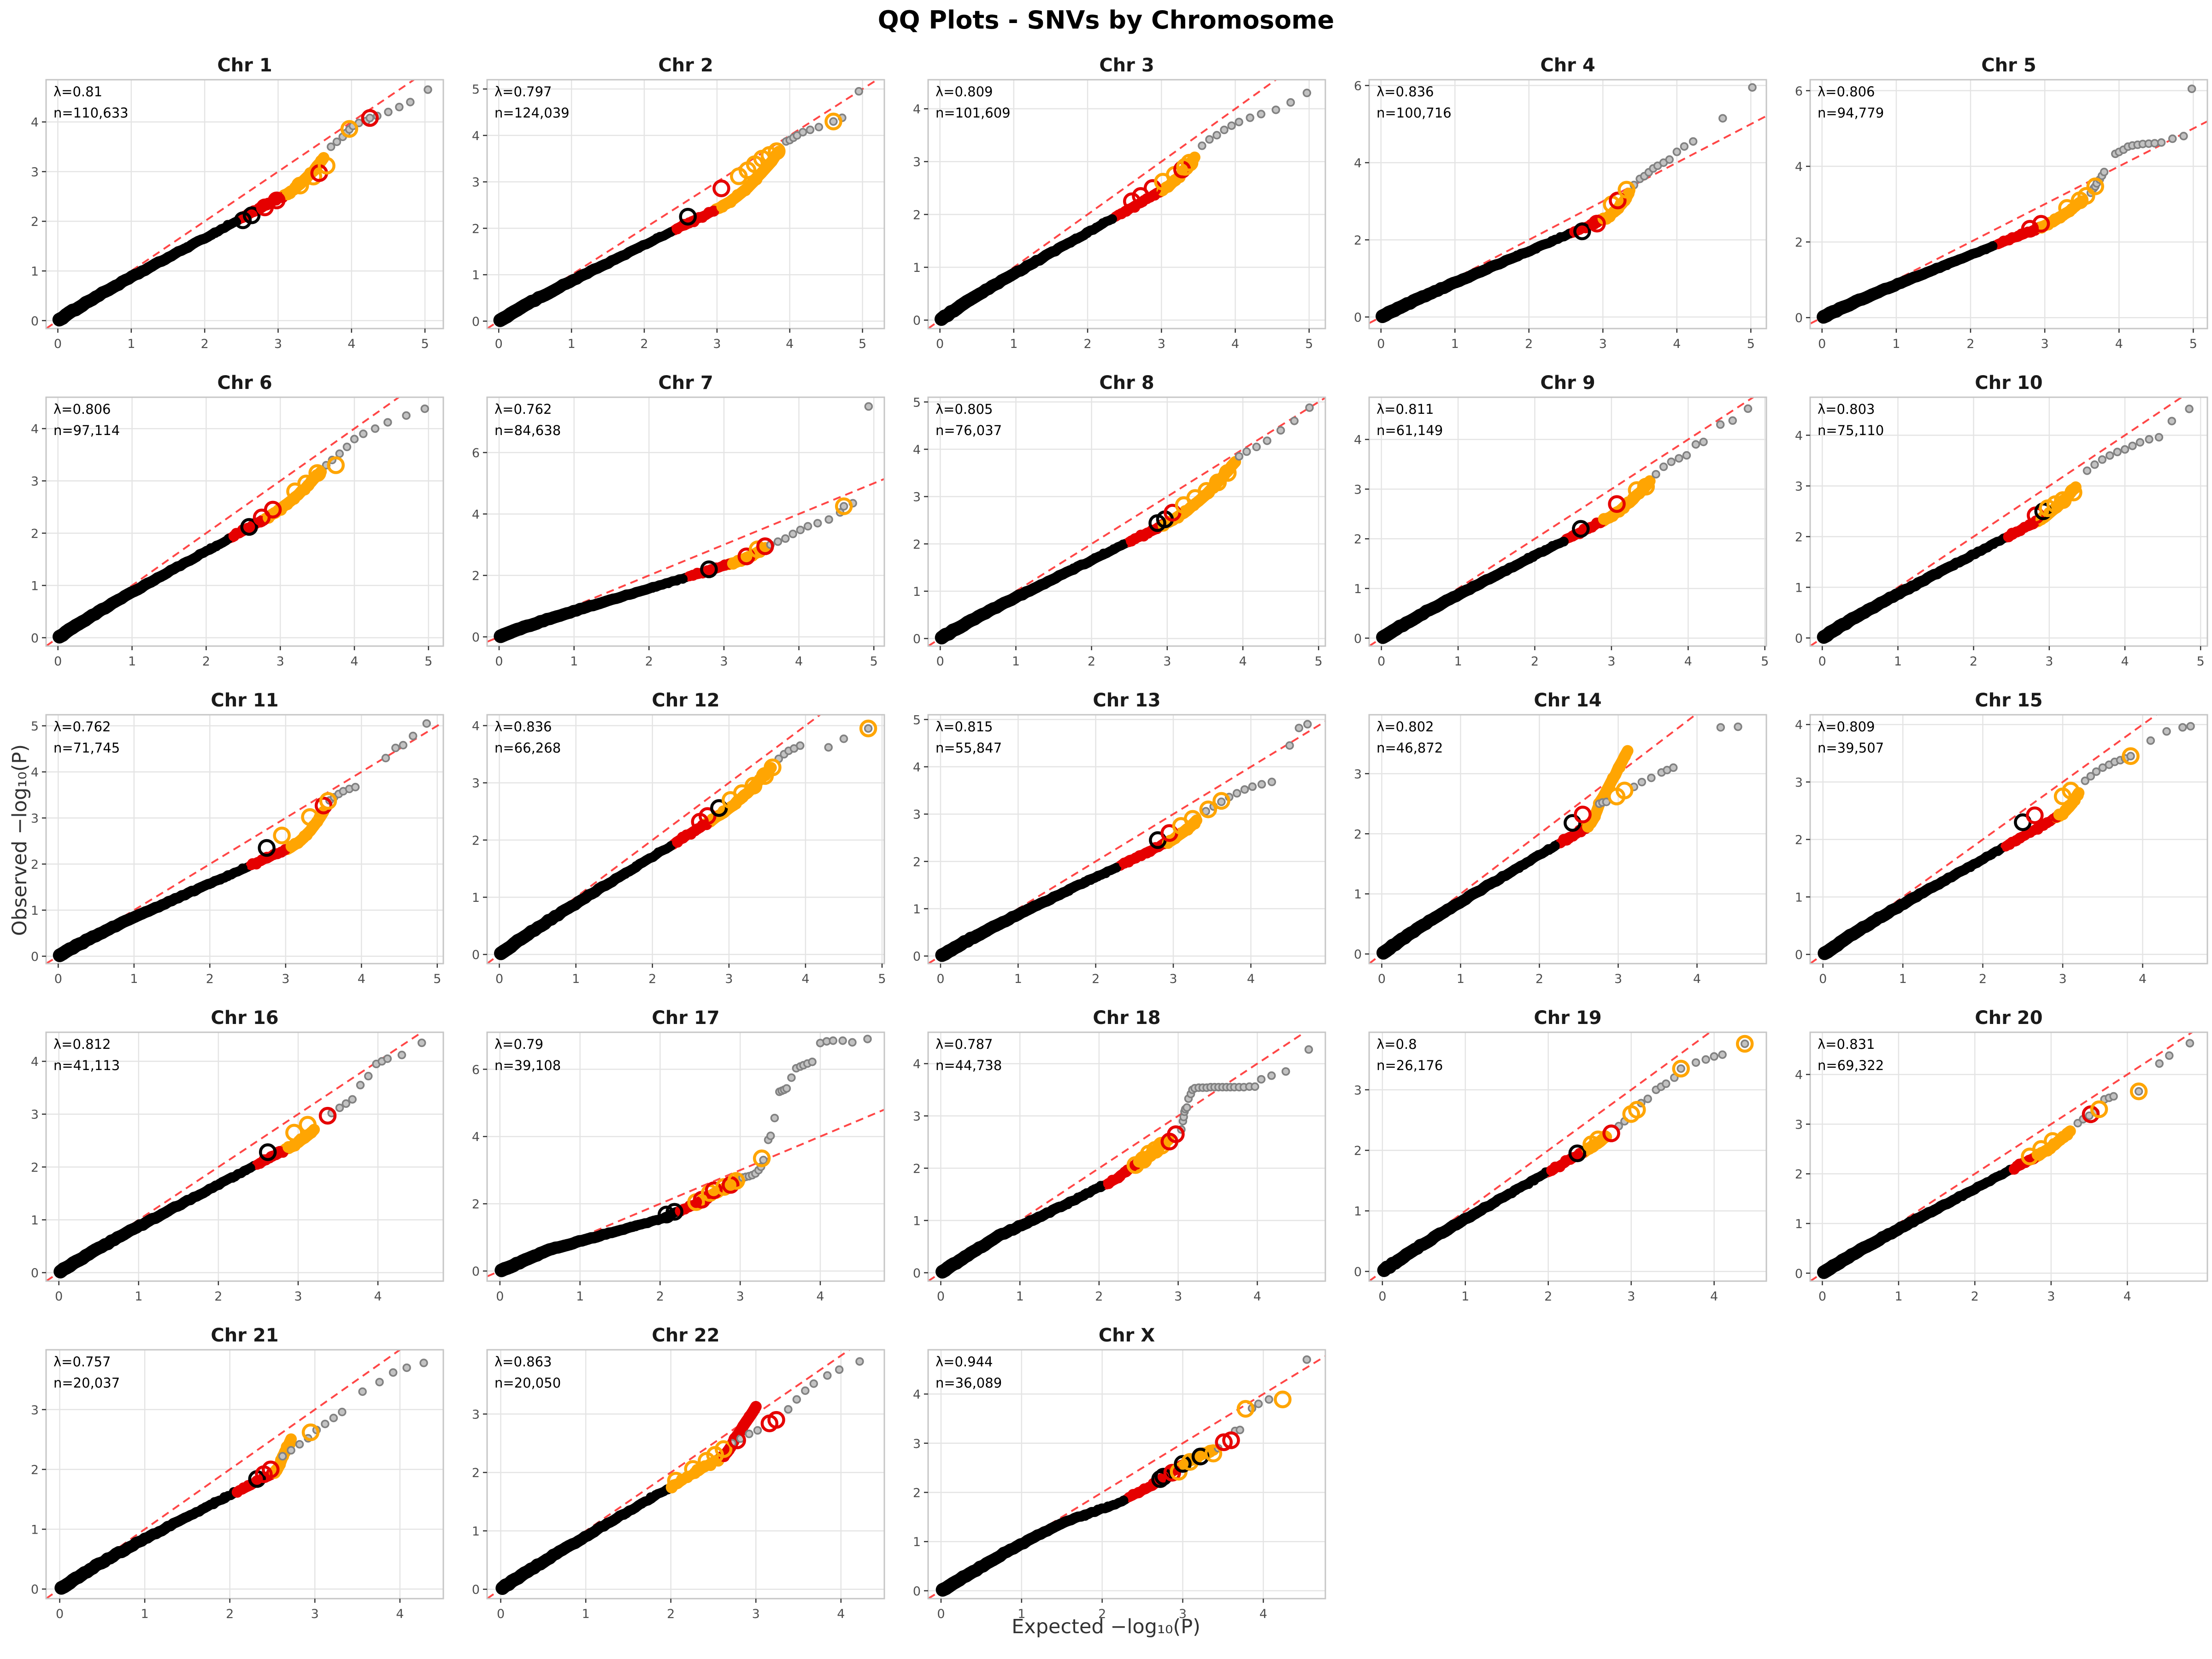 The image size is (2212, 1659). What do you see at coordinates (1410, 1065) in the screenshot?
I see `n-annotation: n=26,176` at bounding box center [1410, 1065].